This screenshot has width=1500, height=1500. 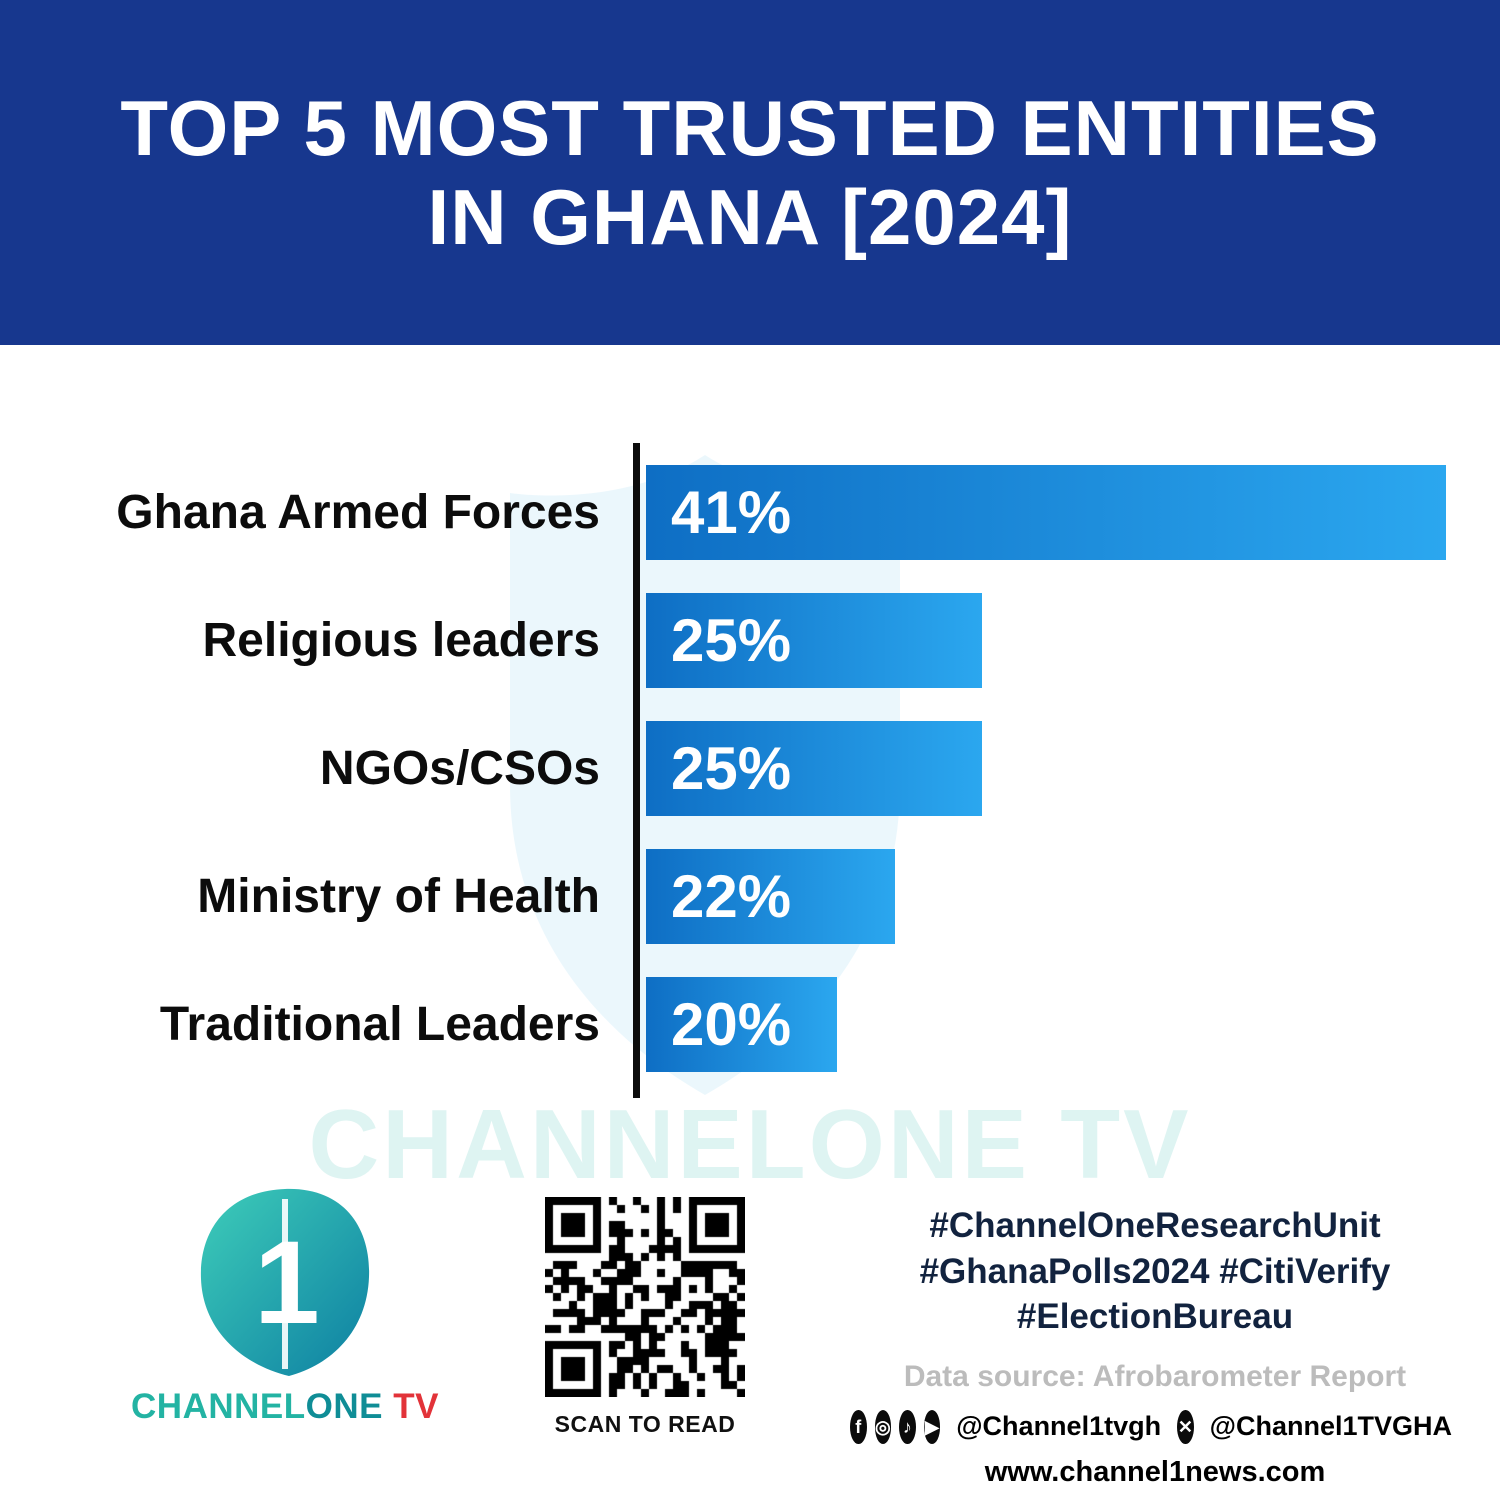 I want to click on website-url: www.channel1news.com, so click(x=1155, y=1471).